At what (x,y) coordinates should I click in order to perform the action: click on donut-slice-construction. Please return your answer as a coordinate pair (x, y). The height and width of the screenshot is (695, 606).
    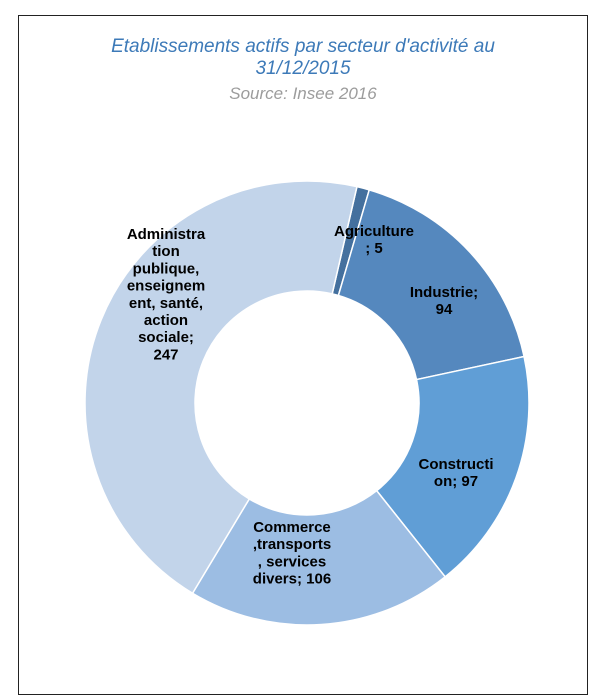
    Looking at the image, I should click on (452, 466).